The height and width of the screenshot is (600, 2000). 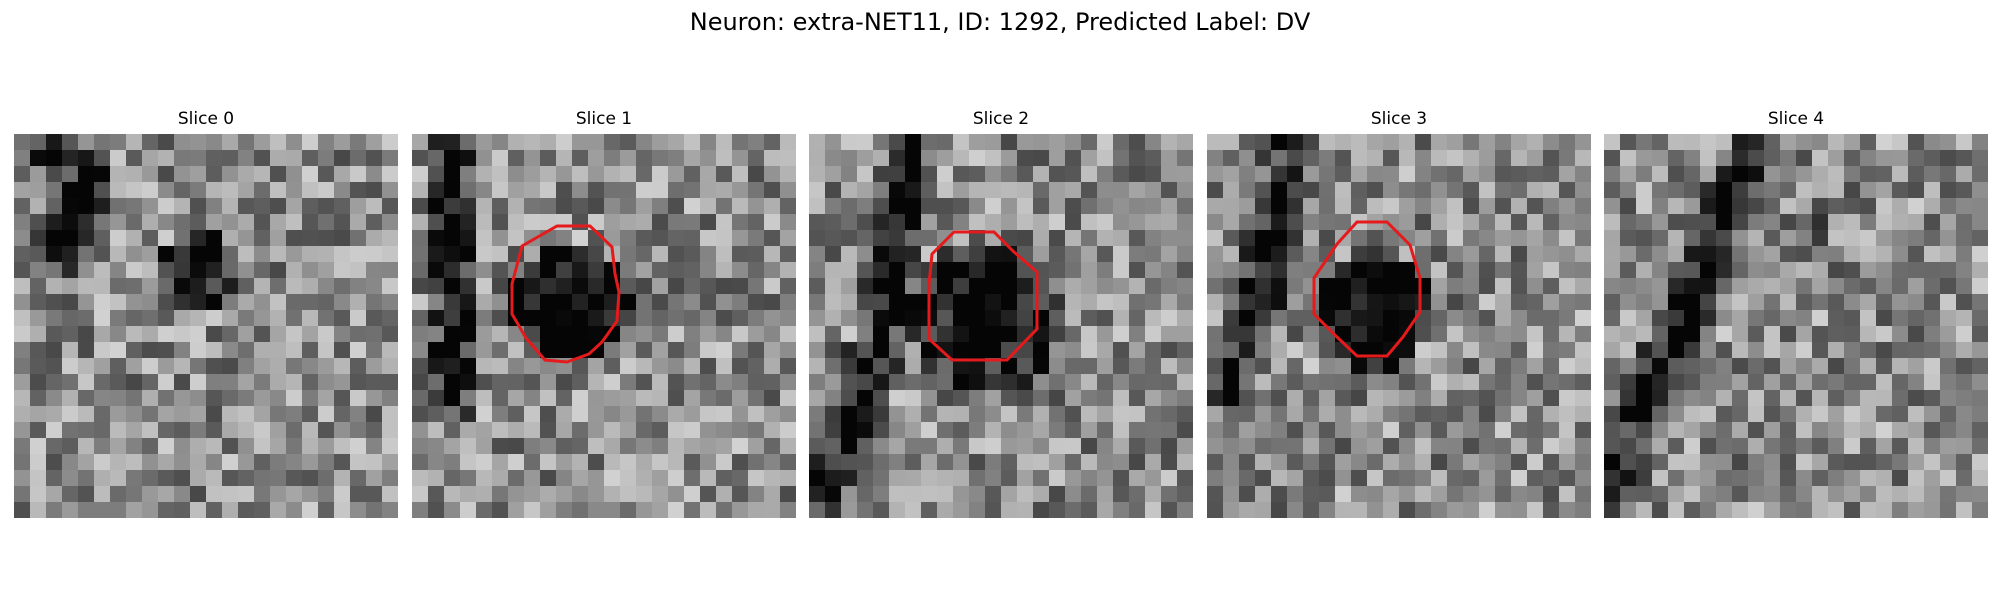 I want to click on slice-title-1: Slice 1, so click(x=604, y=119).